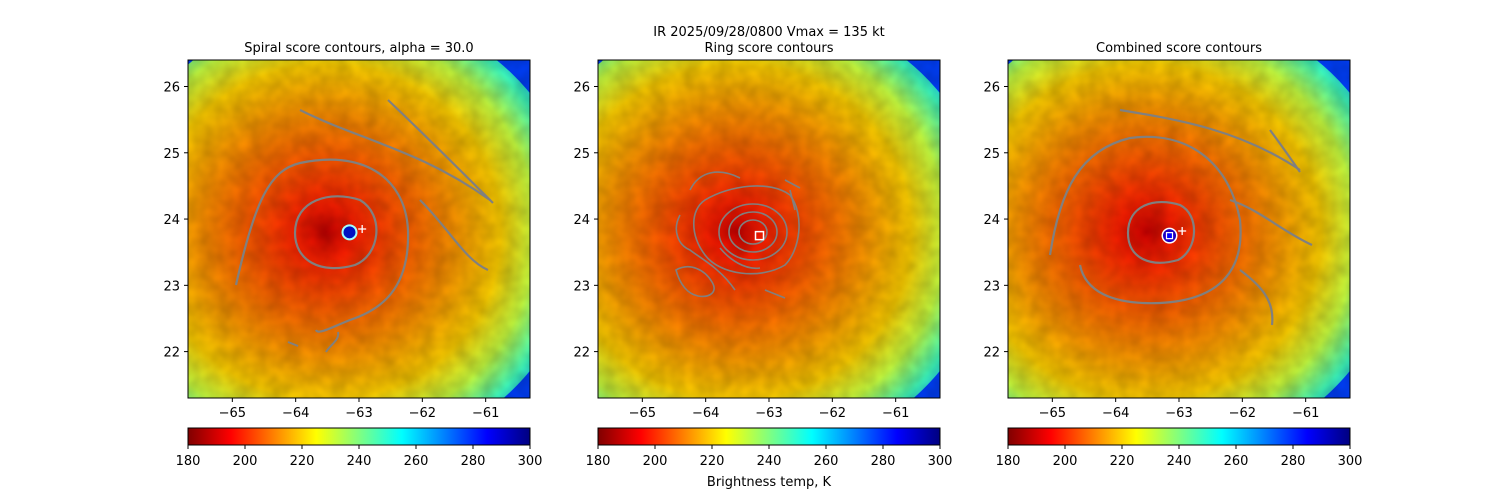 The height and width of the screenshot is (500, 1500). Describe the element at coordinates (768, 48) in the screenshot. I see `panel-title: Ring score contours` at that location.